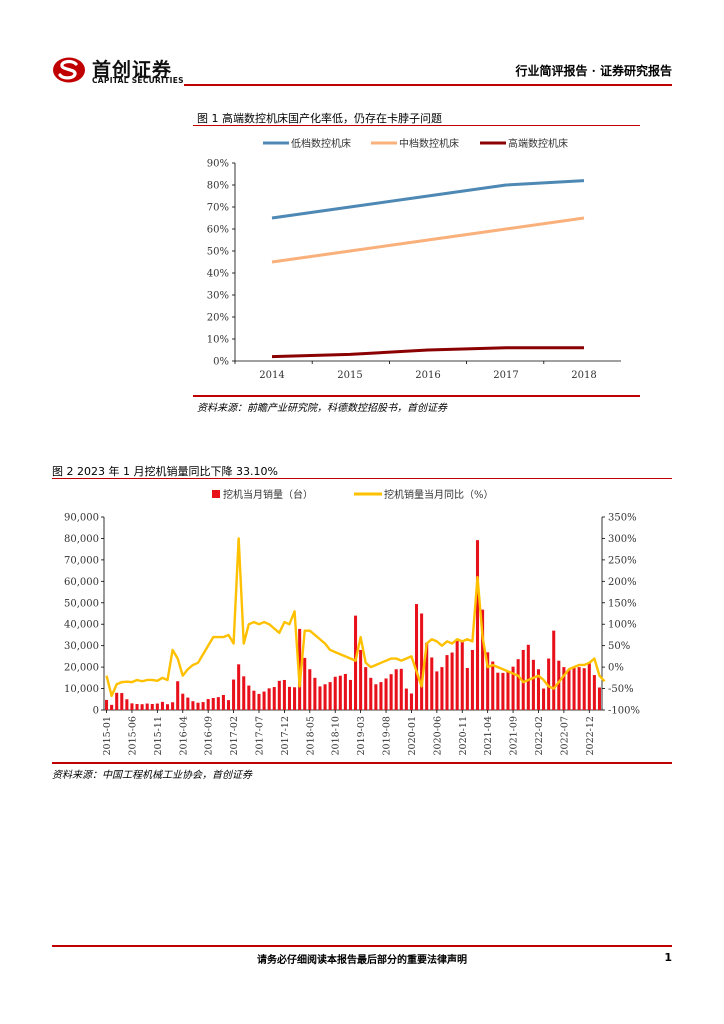 Image resolution: width=724 pixels, height=1024 pixels. What do you see at coordinates (81, 539) in the screenshot?
I see `left-y-tick-label: 80,000` at bounding box center [81, 539].